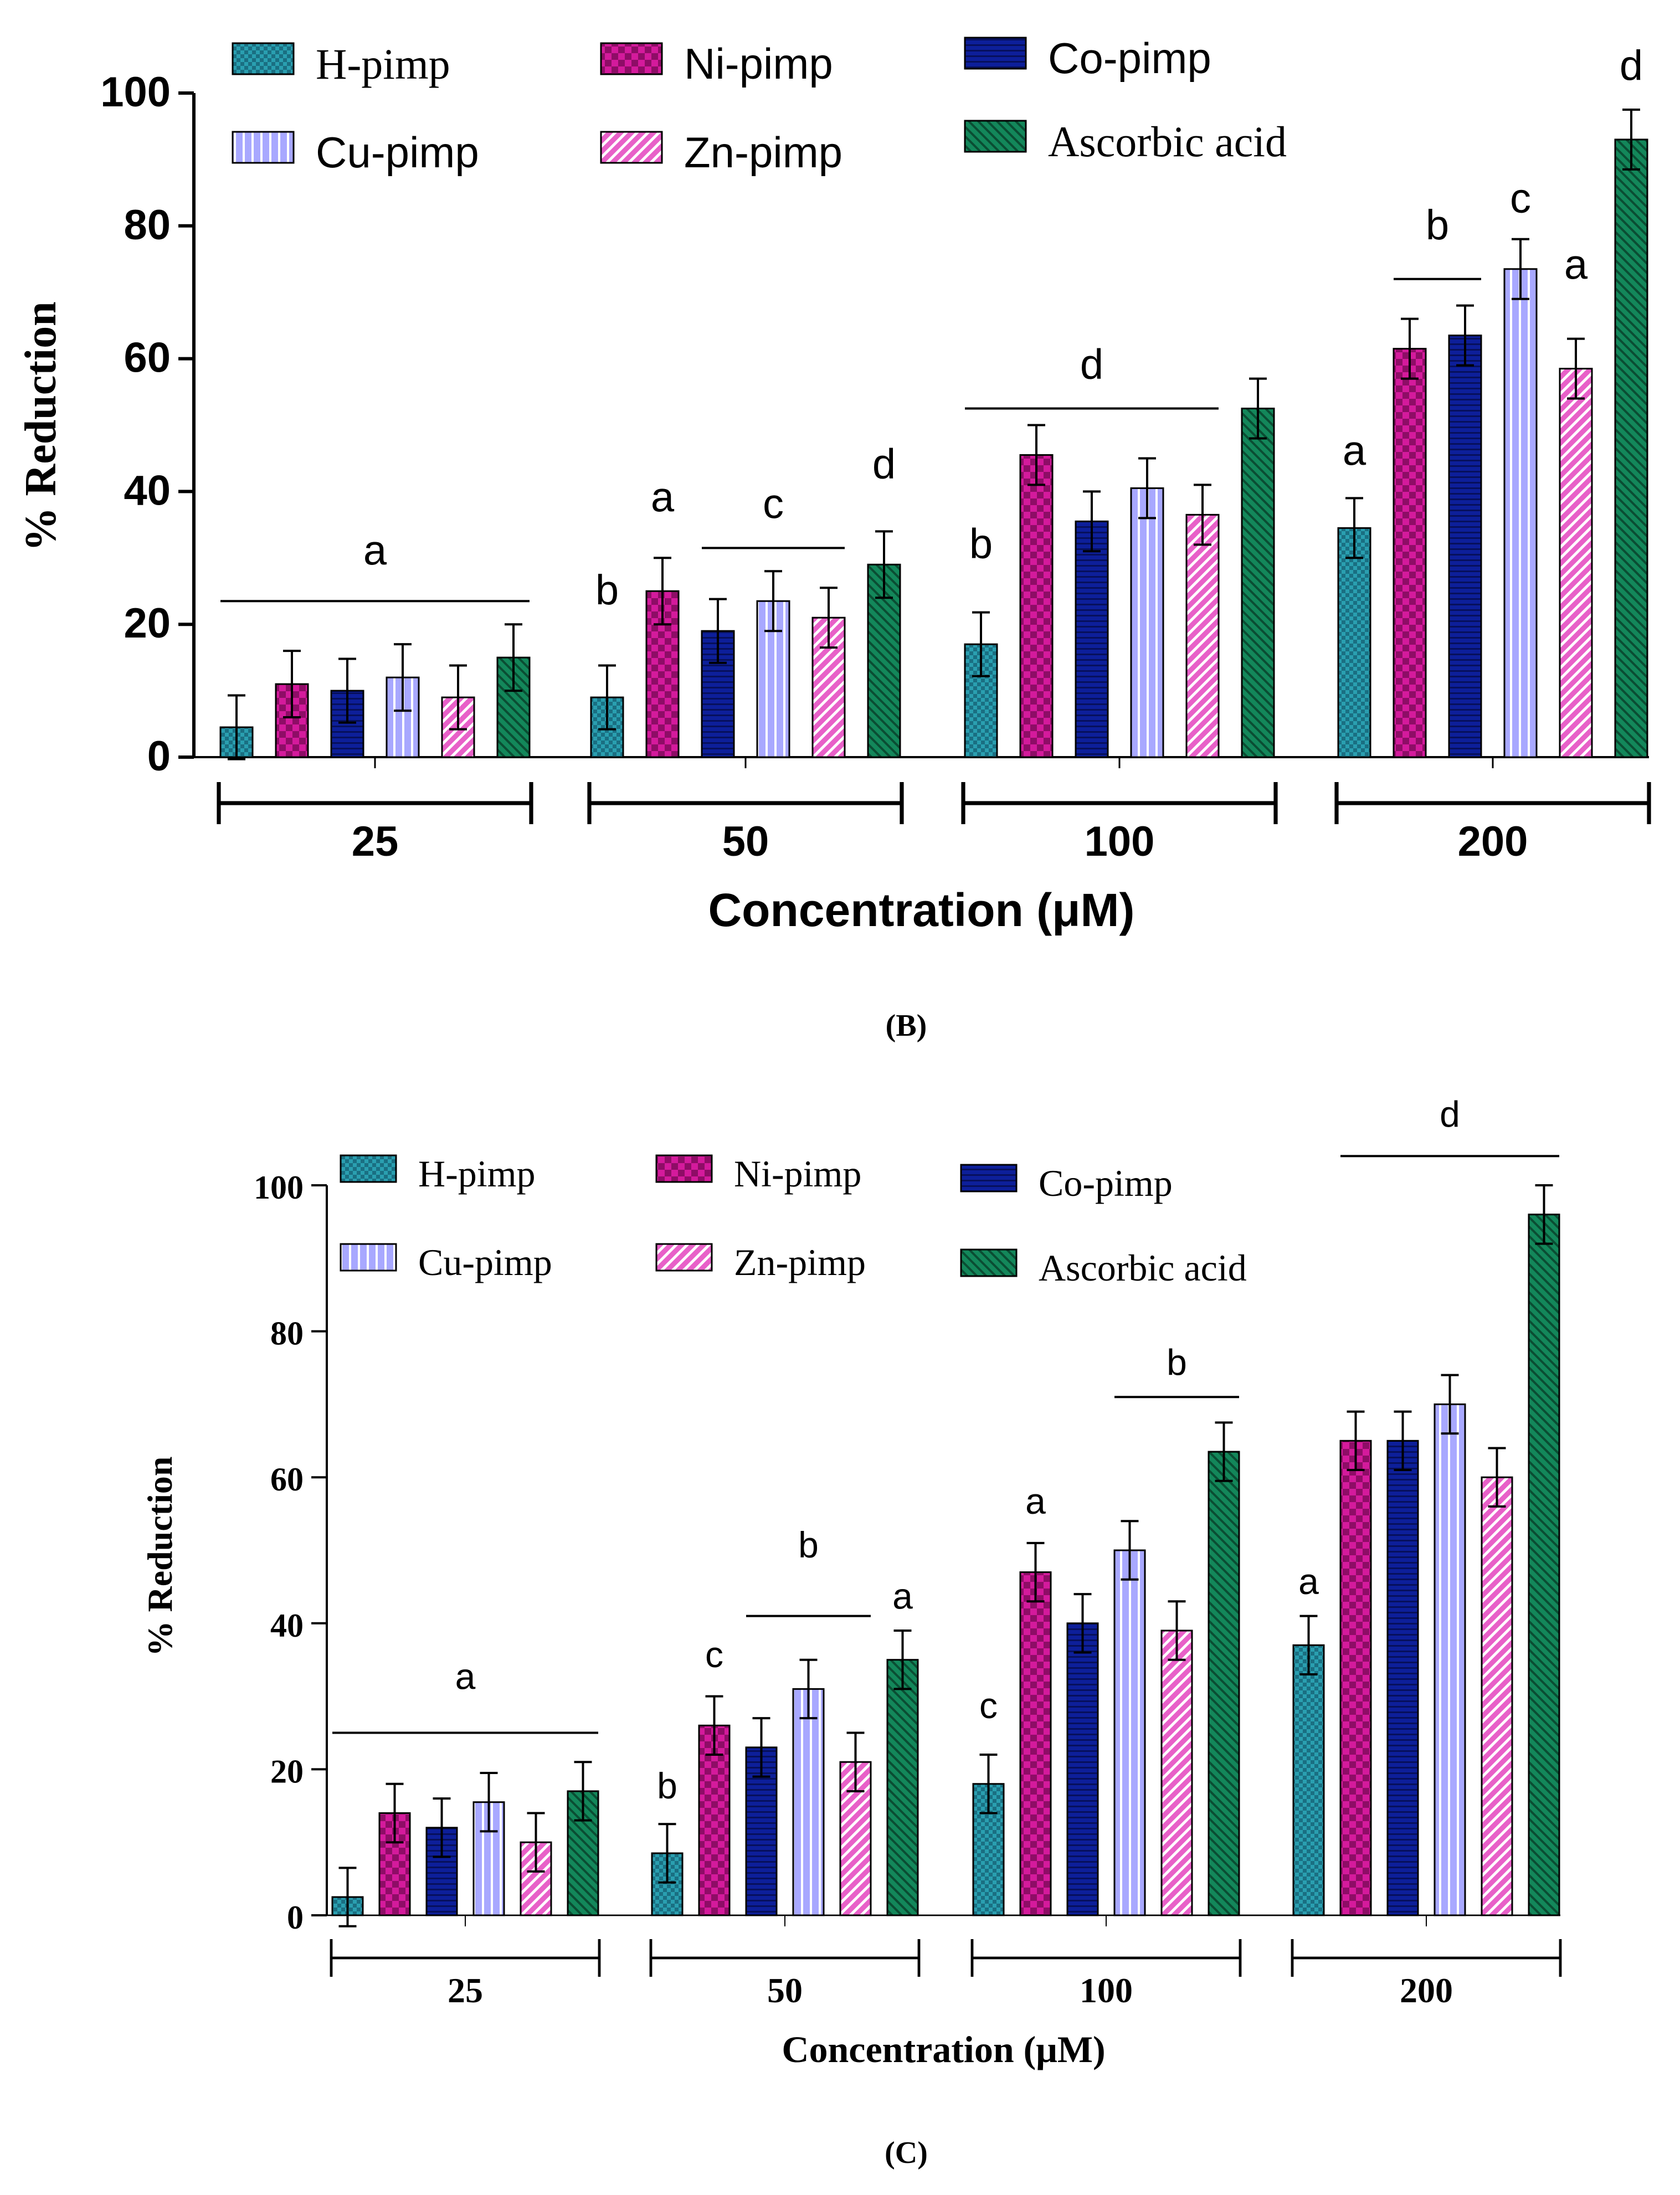 This screenshot has width=1680, height=2195. I want to click on legend-label: Ascorbic acid, so click(1143, 1268).